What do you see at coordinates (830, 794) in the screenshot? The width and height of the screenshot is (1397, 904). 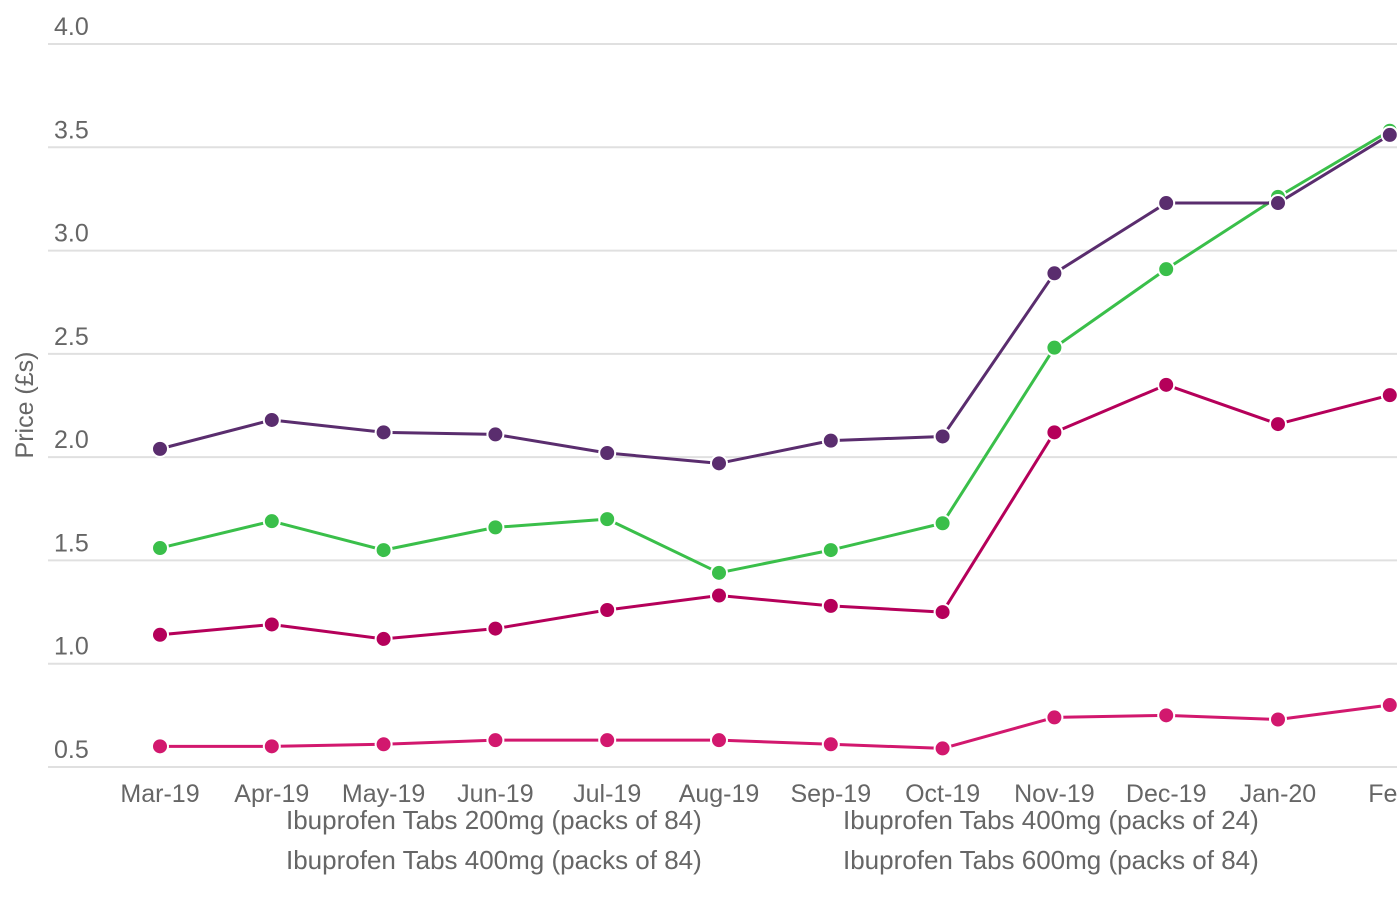 I see `x-tick-label: Sep-19` at bounding box center [830, 794].